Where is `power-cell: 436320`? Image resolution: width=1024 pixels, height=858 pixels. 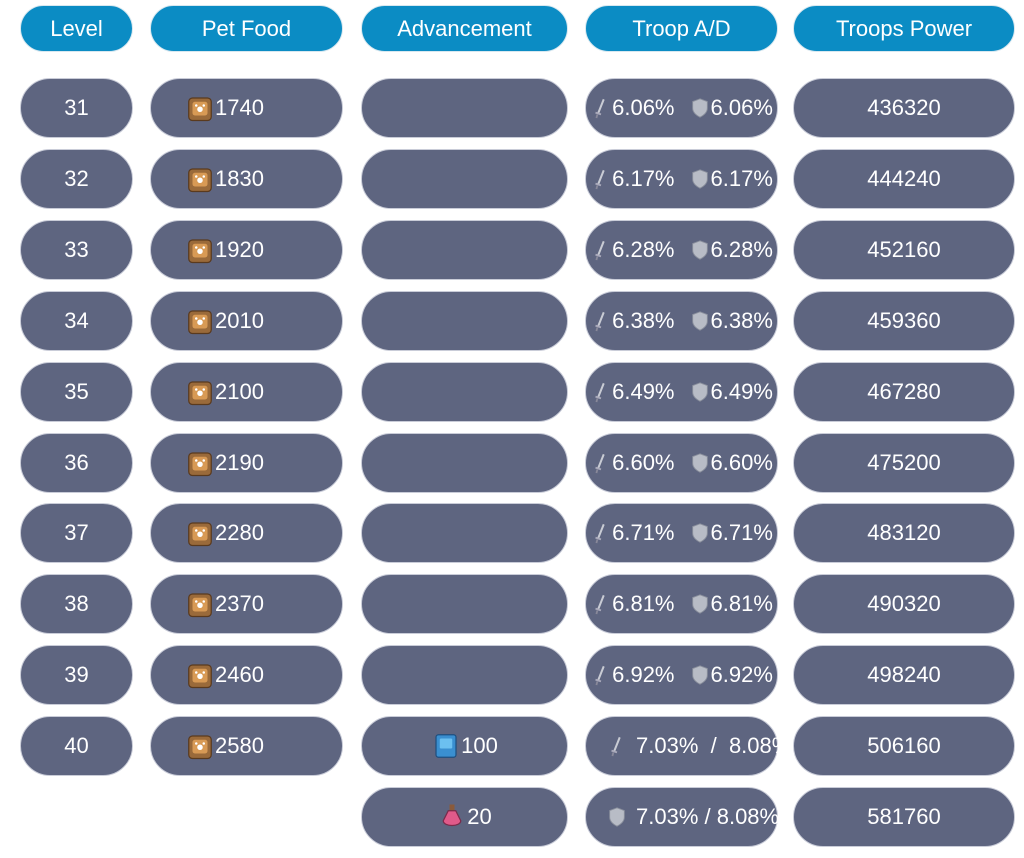
power-cell: 436320 is located at coordinates (904, 108).